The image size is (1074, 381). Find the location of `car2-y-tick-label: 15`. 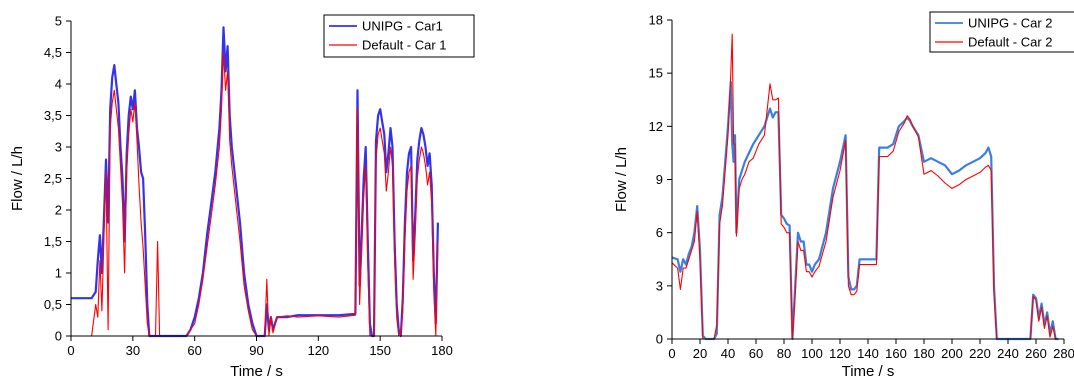

car2-y-tick-label: 15 is located at coordinates (656, 73).